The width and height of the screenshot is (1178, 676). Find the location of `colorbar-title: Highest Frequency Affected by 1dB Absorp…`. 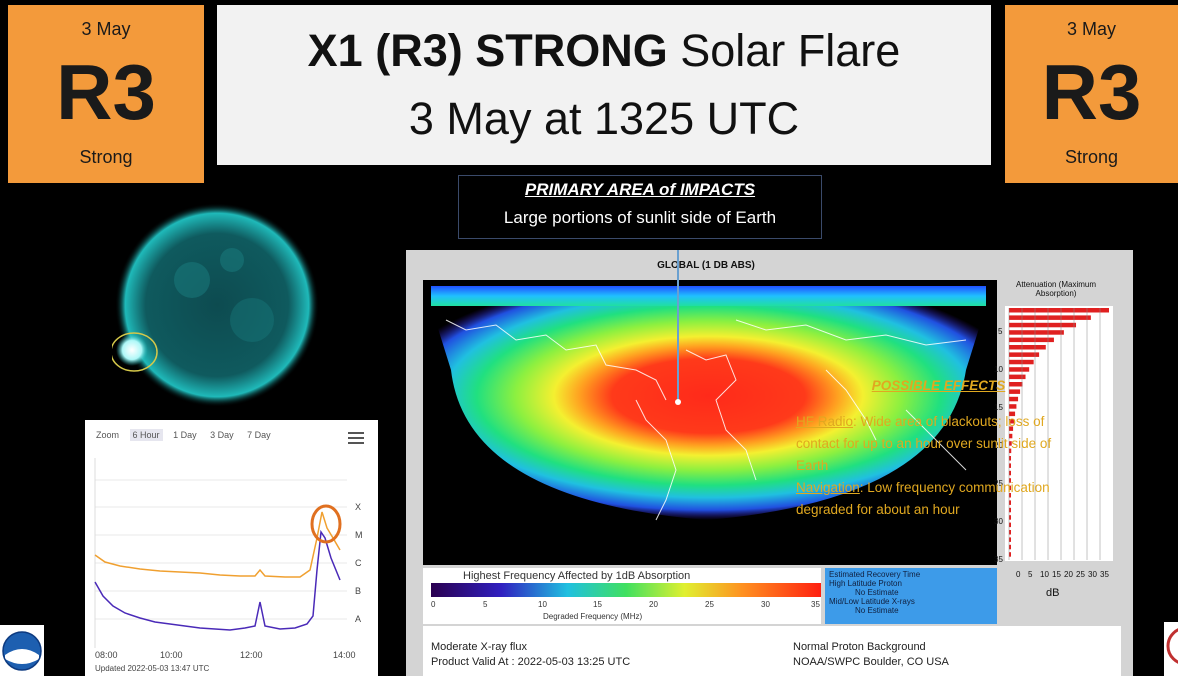

colorbar-title: Highest Frequency Affected by 1dB Absorp… is located at coordinates (577, 576).